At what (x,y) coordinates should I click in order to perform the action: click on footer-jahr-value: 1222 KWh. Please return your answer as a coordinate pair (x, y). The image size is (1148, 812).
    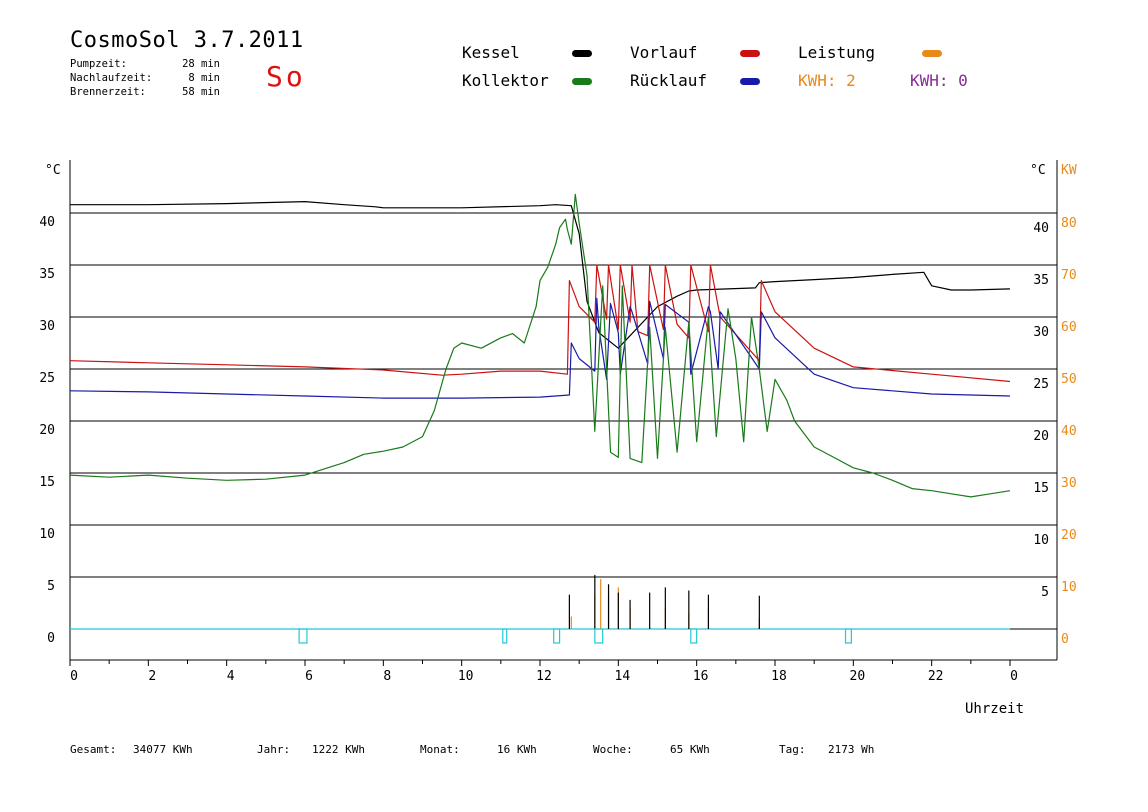
    Looking at the image, I should click on (338, 749).